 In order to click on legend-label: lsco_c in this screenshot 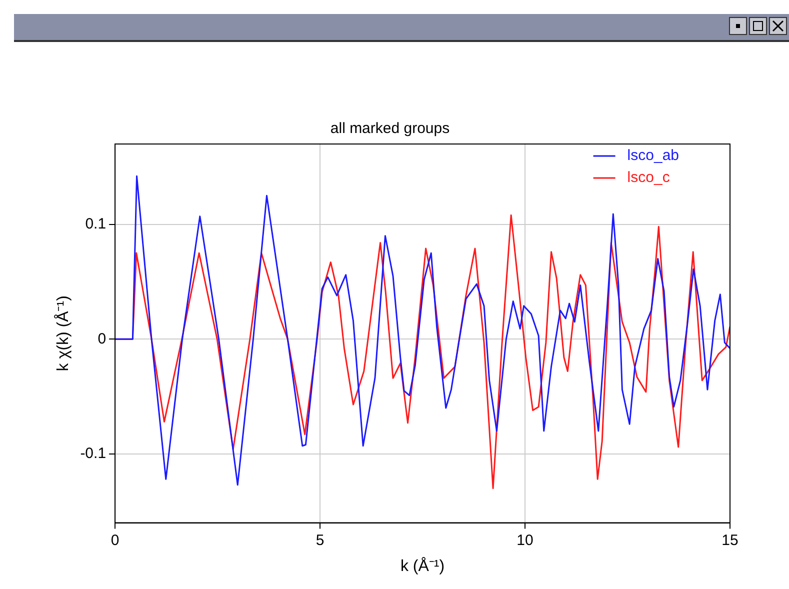, I will do `click(648, 177)`.